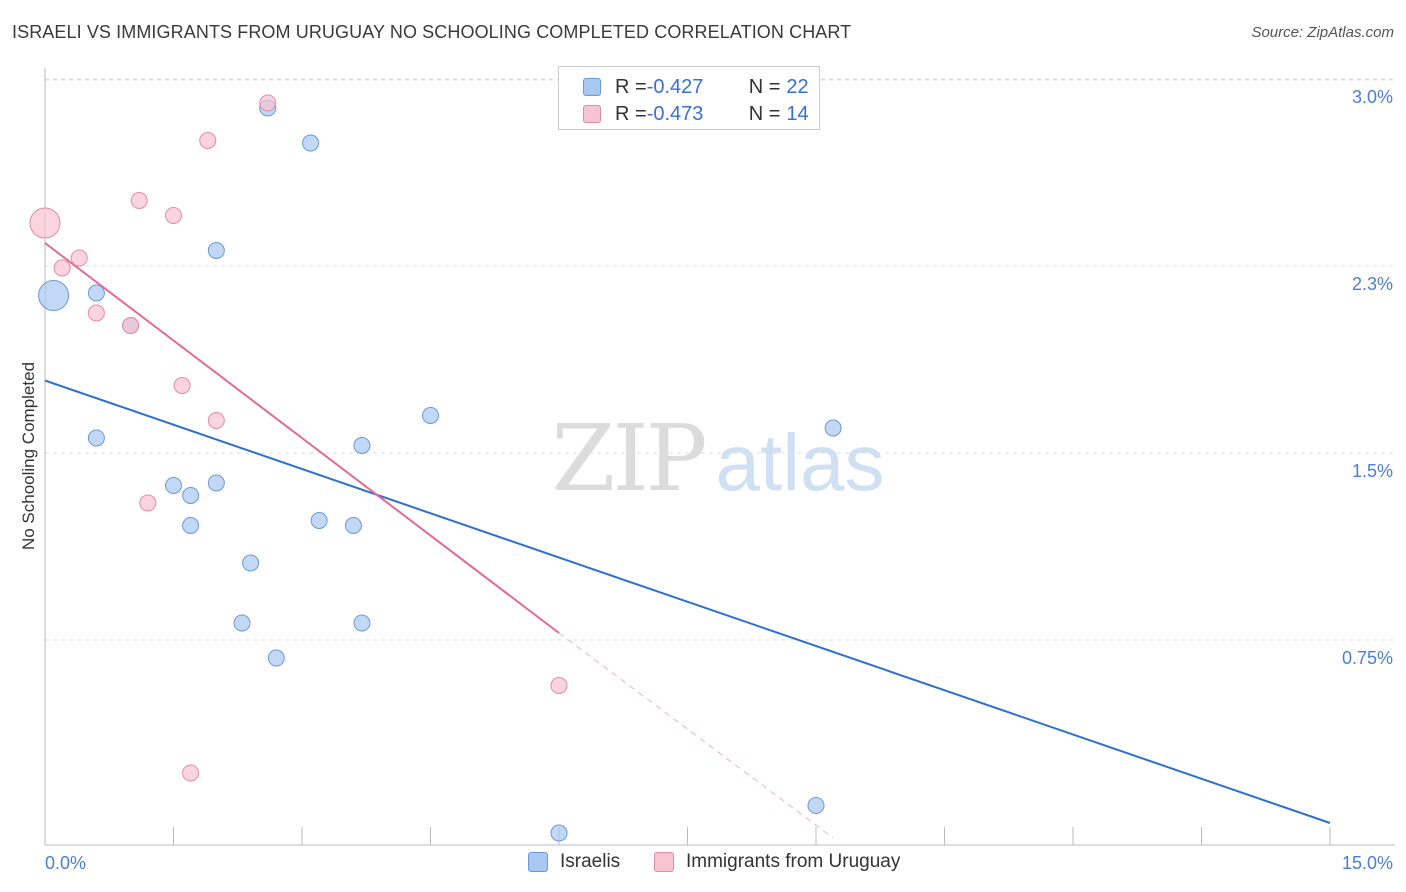 The width and height of the screenshot is (1406, 892). I want to click on legend-row-israelis: R = -0.427 N = 22, so click(684, 87).